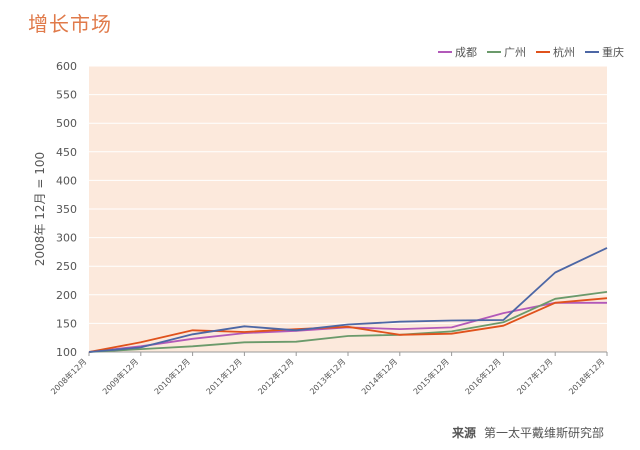  What do you see at coordinates (531, 52) in the screenshot?
I see `legend: 成都 广州 杭州 重庆` at bounding box center [531, 52].